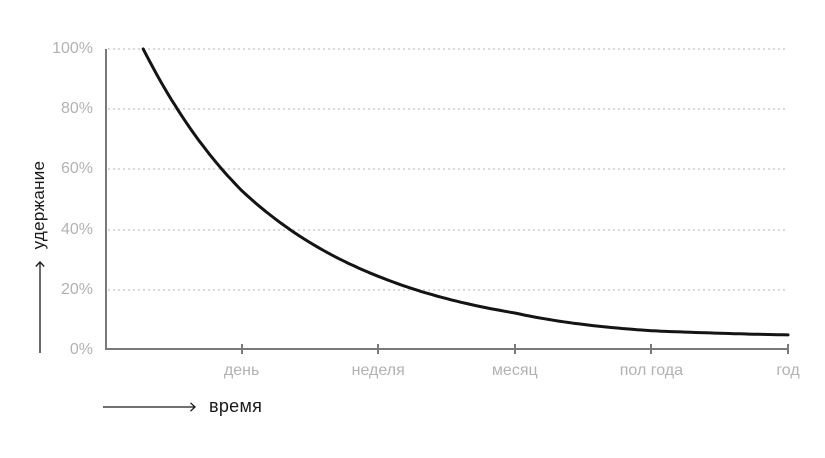  What do you see at coordinates (72, 48) in the screenshot?
I see `y-tick-label: 100%` at bounding box center [72, 48].